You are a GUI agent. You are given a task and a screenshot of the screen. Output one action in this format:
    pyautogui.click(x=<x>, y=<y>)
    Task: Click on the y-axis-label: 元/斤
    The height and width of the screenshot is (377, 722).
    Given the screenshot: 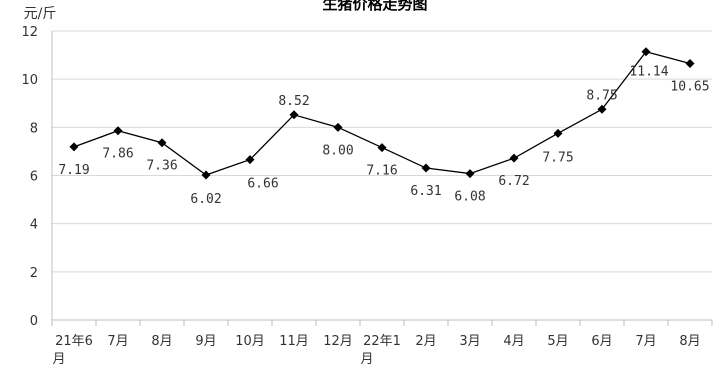 What is the action you would take?
    pyautogui.click(x=40, y=14)
    